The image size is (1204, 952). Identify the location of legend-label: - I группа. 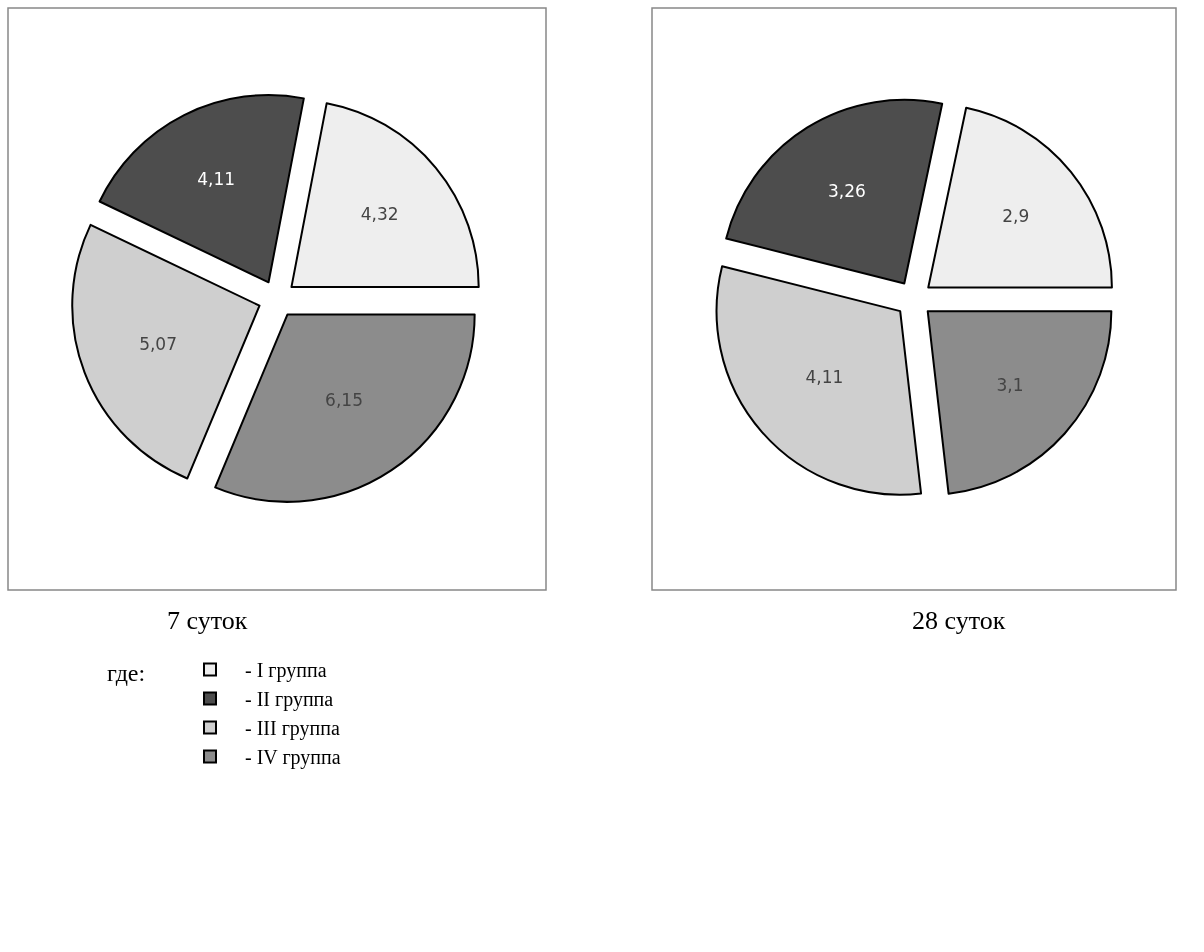
(286, 671).